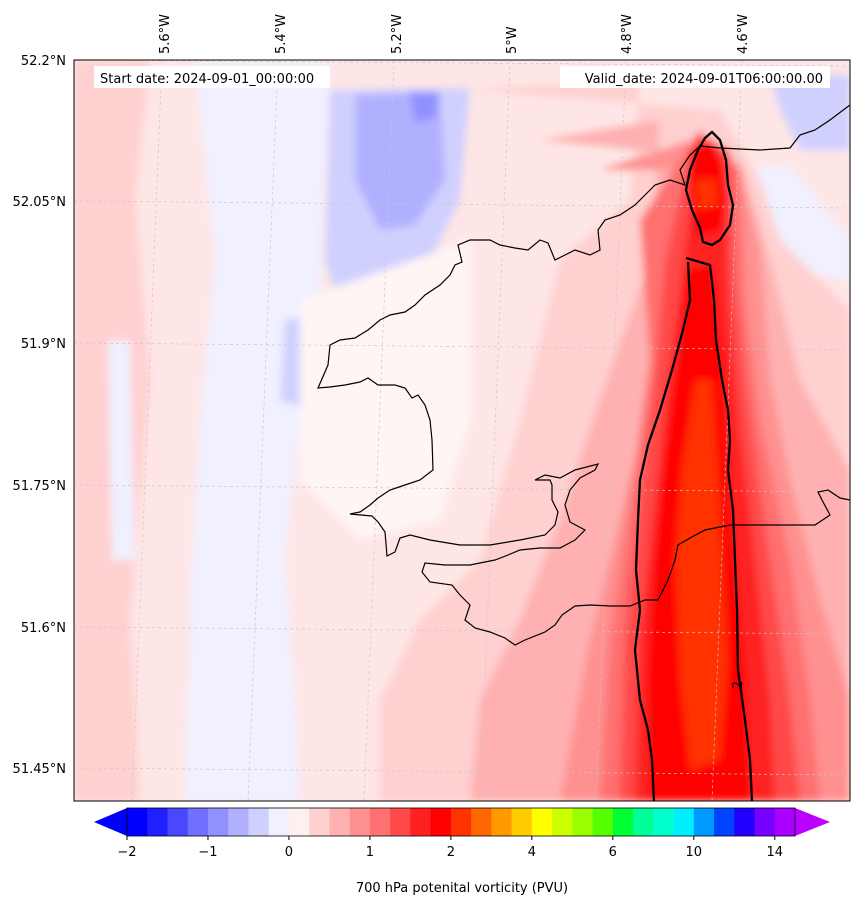 The width and height of the screenshot is (859, 907). What do you see at coordinates (454, 34) in the screenshot?
I see `lon-labels: 5.6°W 5.4°W 5.2°W 5°W 4.8°W 4.6°W` at bounding box center [454, 34].